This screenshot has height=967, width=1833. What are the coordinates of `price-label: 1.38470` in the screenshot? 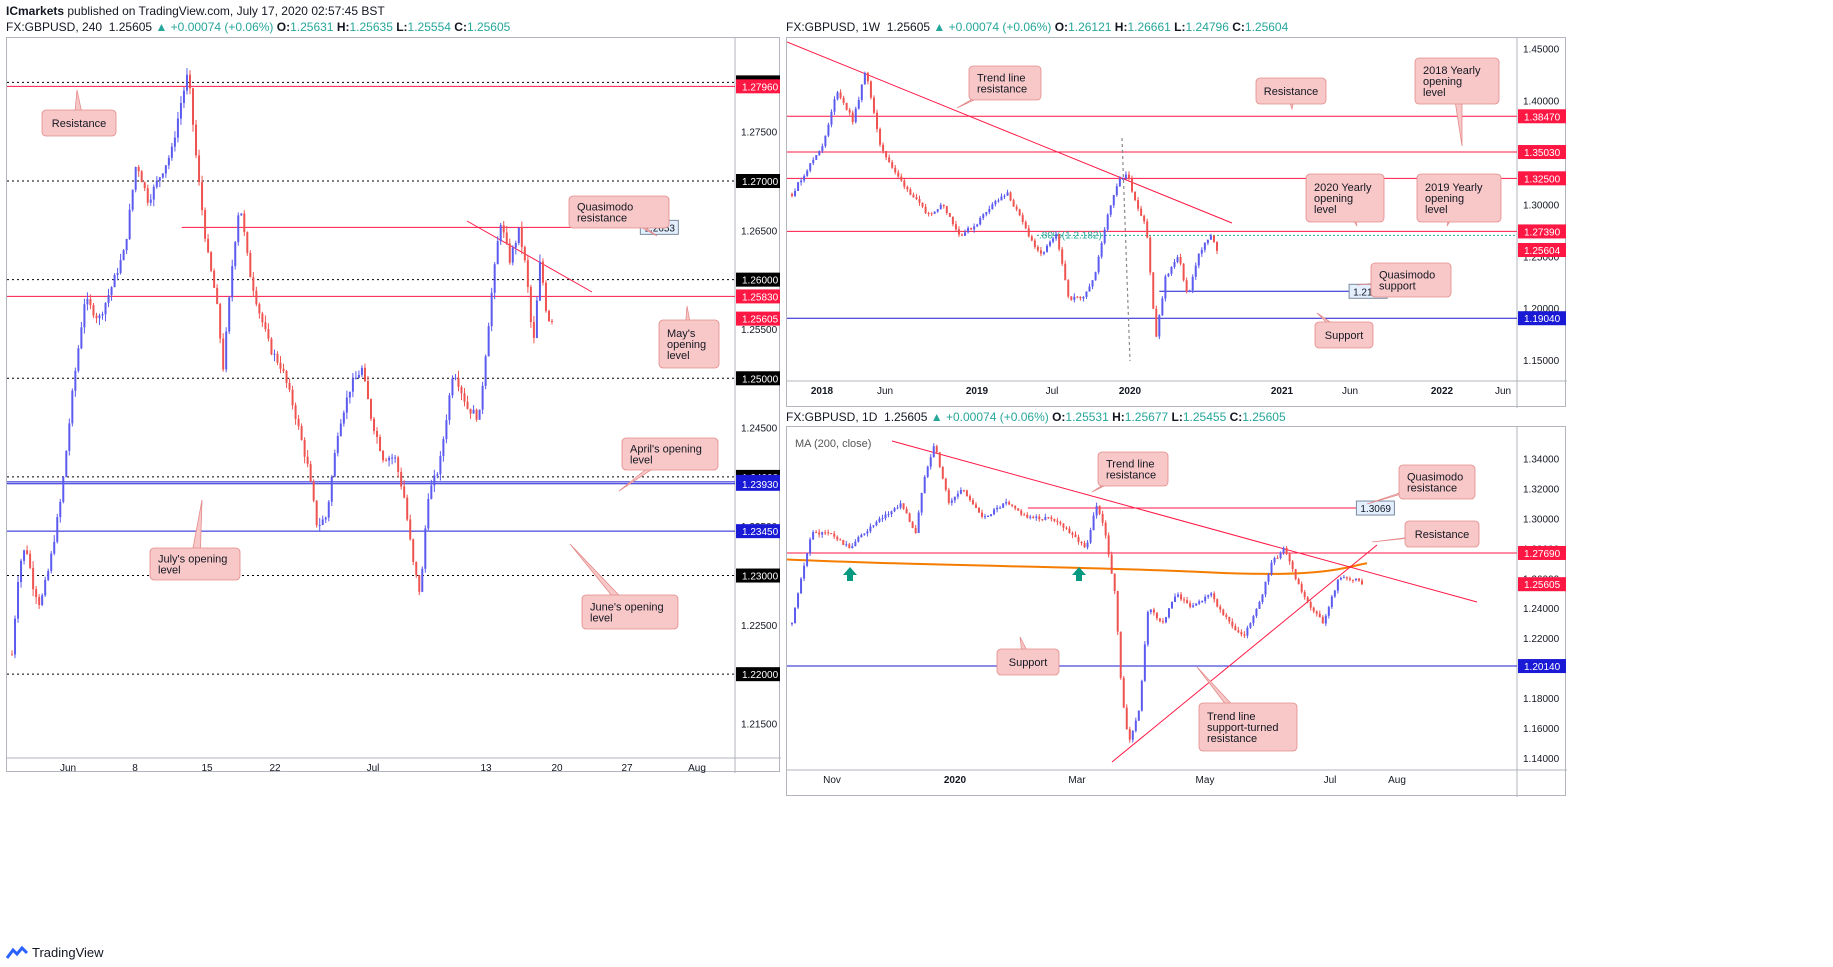 It's located at (1542, 117).